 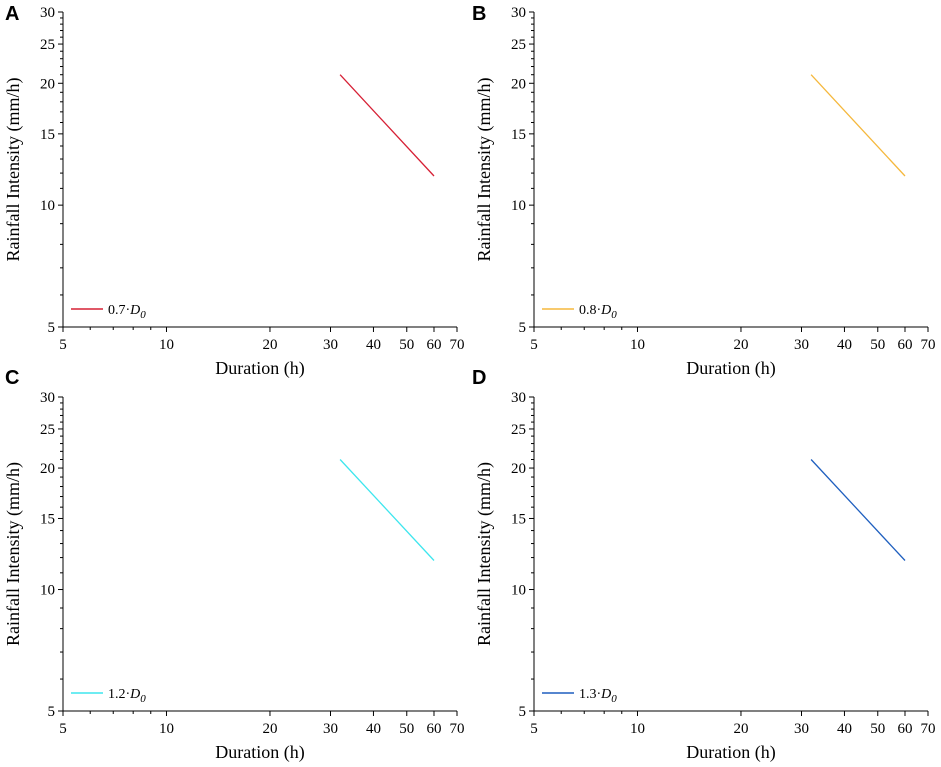 I want to click on panel-d-x-tick-label: 20, so click(x=740, y=729).